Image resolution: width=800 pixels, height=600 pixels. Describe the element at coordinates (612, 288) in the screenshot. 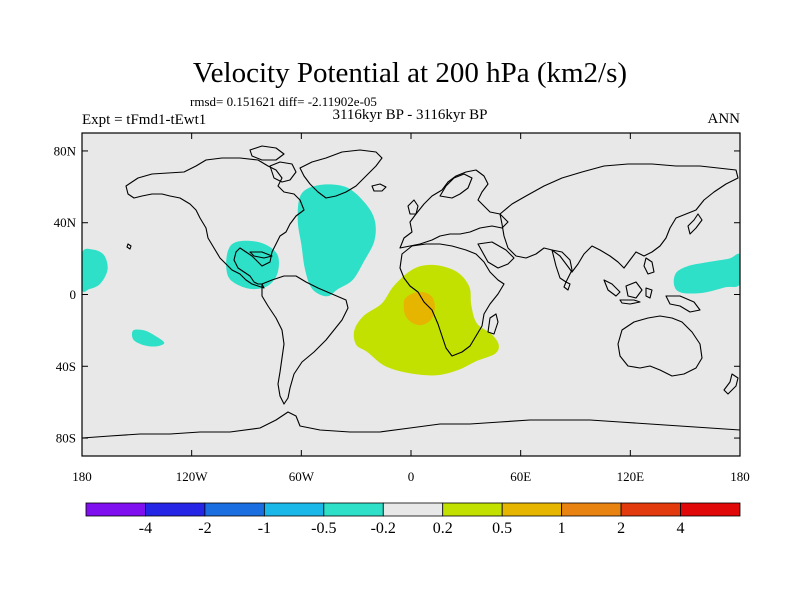

I see `coastline-sumatra` at that location.